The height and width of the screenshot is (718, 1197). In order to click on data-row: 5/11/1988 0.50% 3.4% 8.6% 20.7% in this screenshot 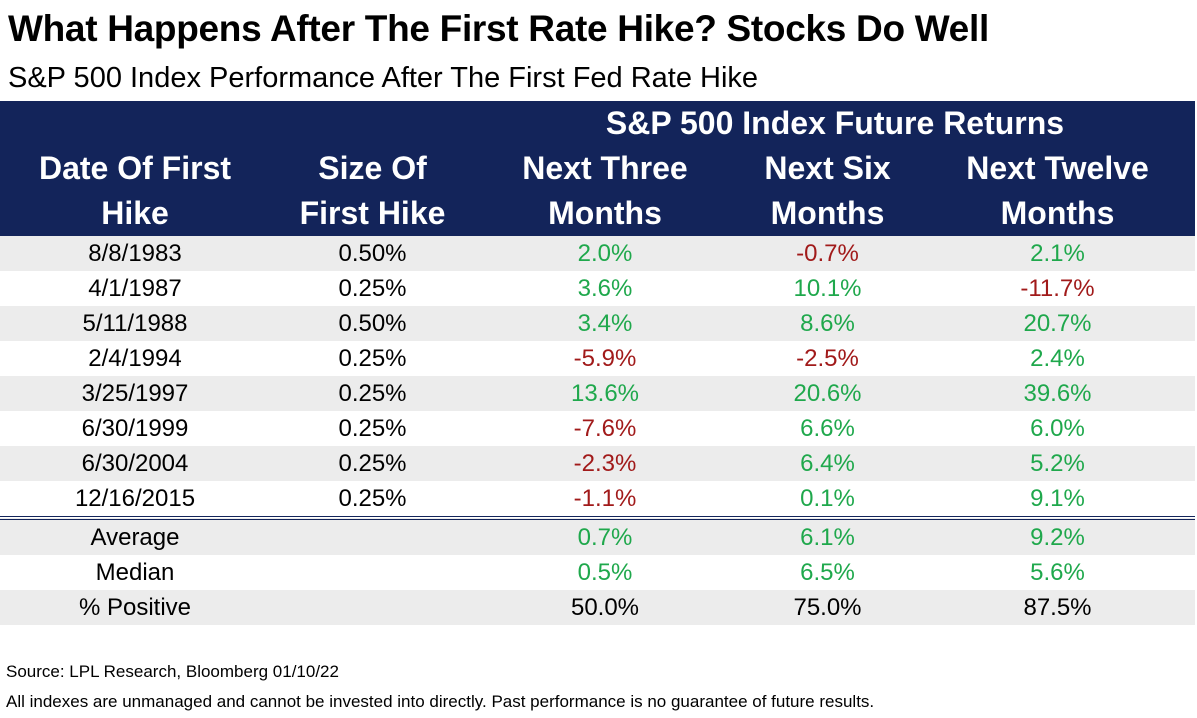, I will do `click(597, 323)`.